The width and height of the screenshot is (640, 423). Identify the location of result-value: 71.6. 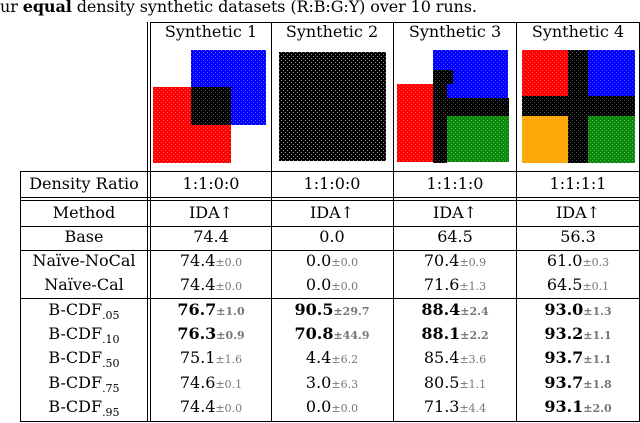
(441, 284).